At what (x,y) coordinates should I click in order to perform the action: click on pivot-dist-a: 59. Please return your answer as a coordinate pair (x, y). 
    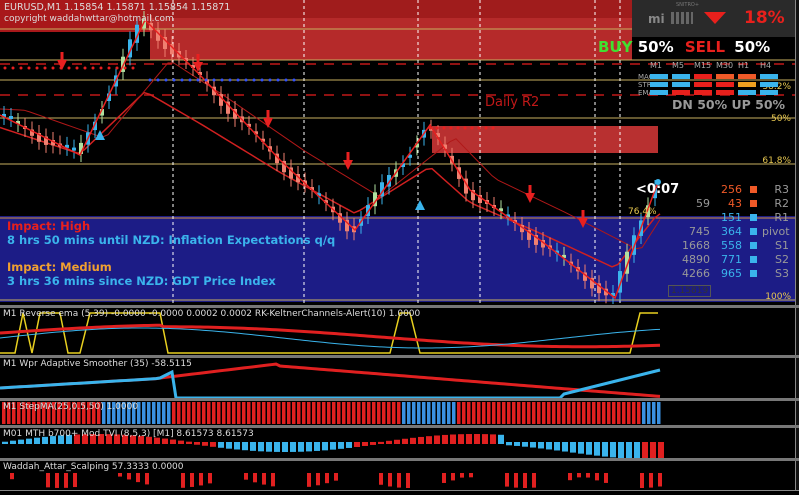
    Looking at the image, I should click on (703, 203).